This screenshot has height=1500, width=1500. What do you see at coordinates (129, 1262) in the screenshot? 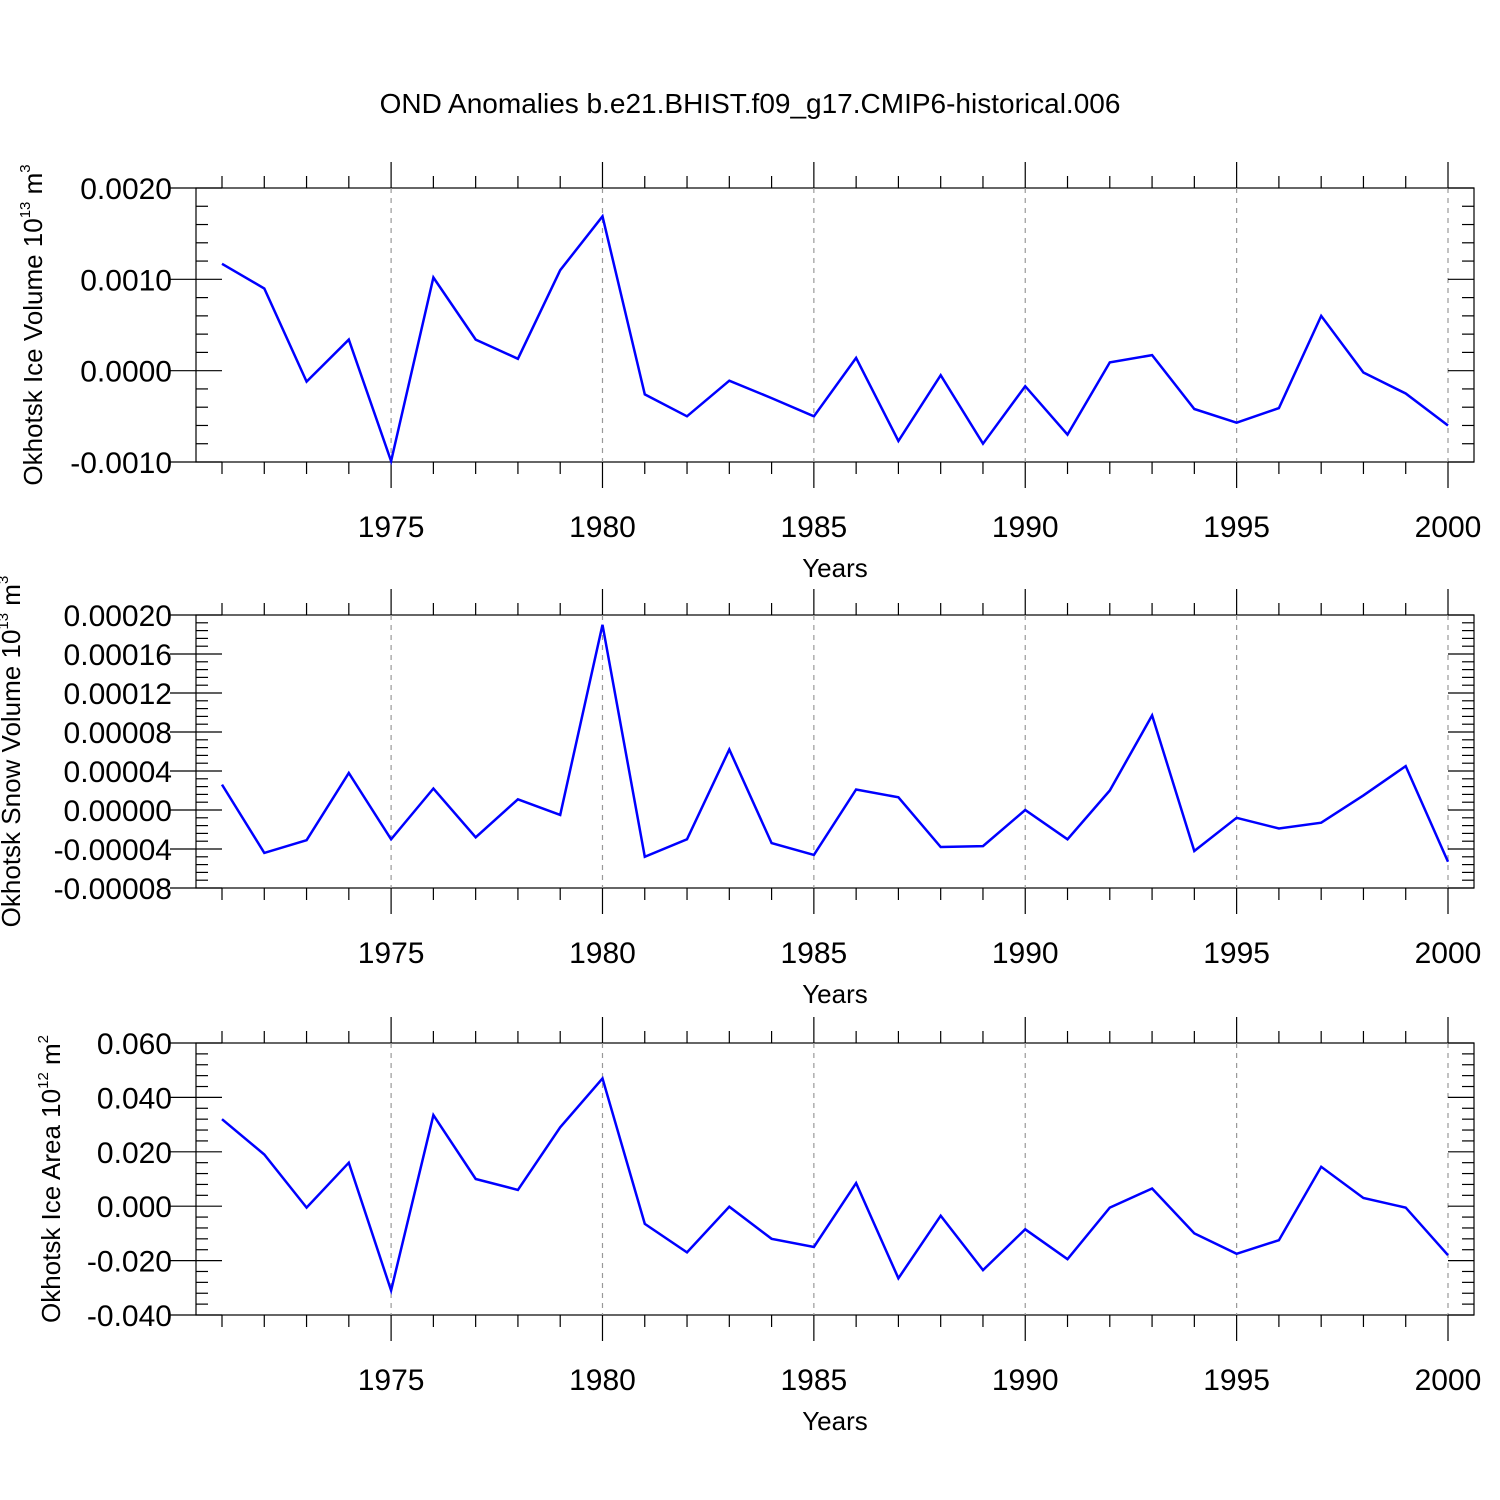
I see `y-tick-label: -0.020` at bounding box center [129, 1262].